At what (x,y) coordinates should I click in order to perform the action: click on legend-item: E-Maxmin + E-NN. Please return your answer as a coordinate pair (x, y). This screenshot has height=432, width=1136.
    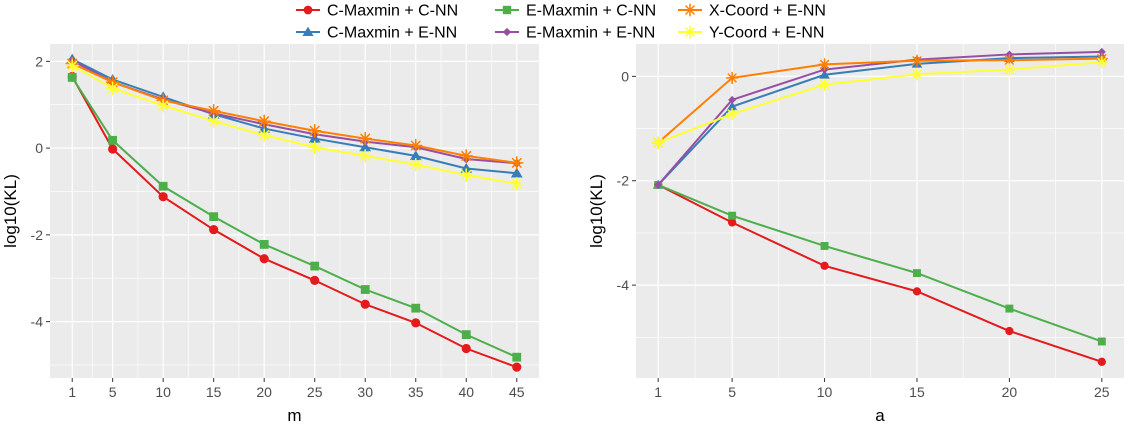
    Looking at the image, I should click on (575, 33).